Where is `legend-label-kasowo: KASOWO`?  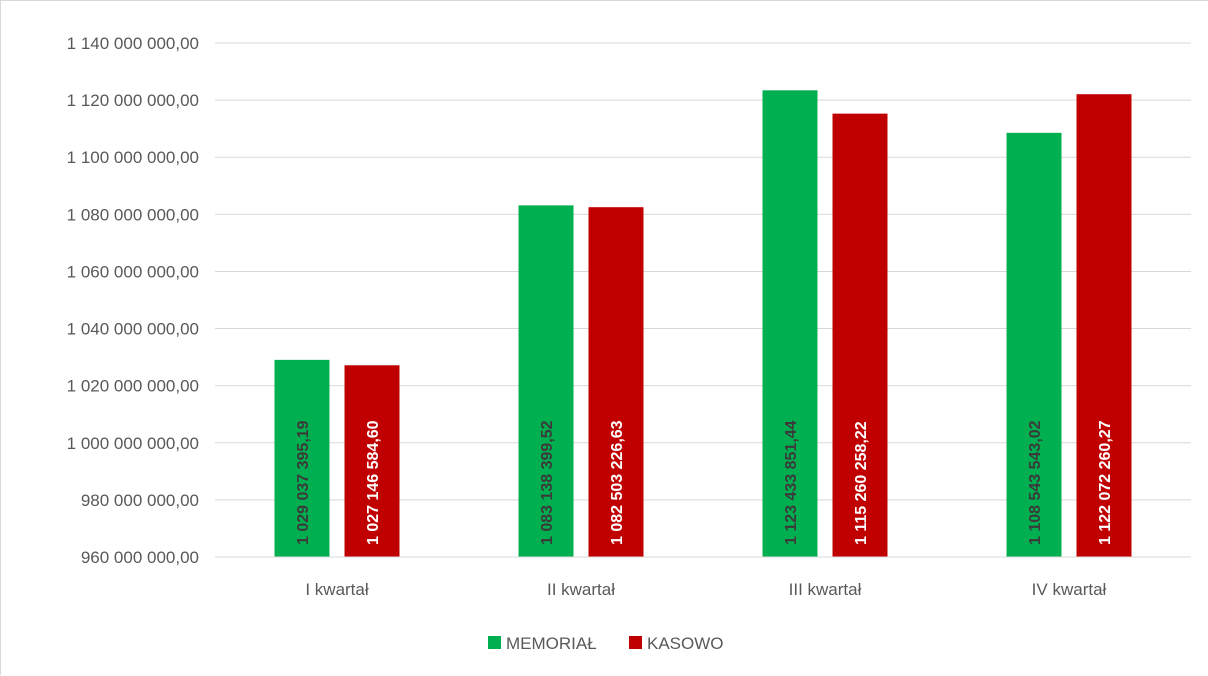
legend-label-kasowo: KASOWO is located at coordinates (685, 643).